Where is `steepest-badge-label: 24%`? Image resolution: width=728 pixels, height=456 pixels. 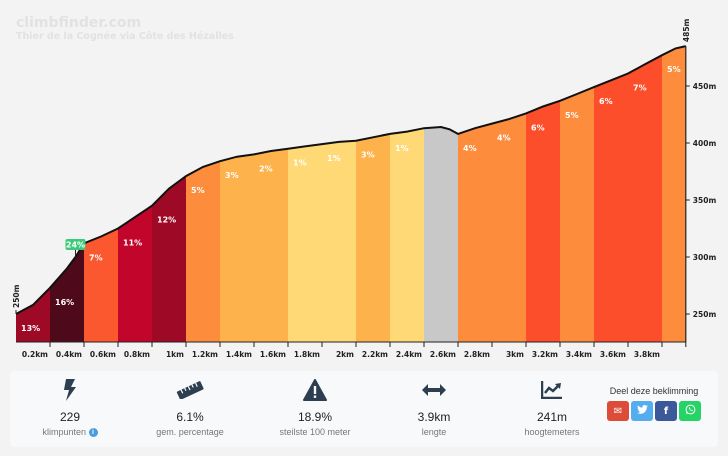 steepest-badge-label: 24% is located at coordinates (75, 245).